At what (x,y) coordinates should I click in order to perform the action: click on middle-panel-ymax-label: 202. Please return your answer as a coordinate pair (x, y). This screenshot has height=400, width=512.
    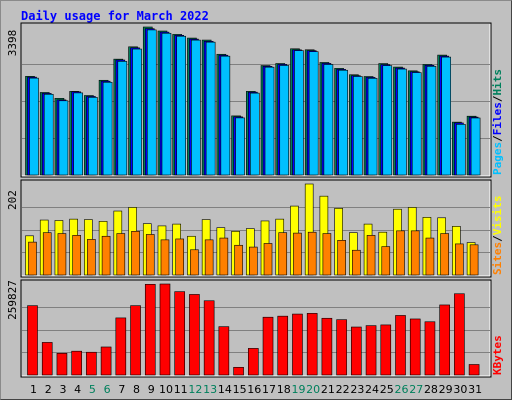
    Looking at the image, I should click on (12, 200).